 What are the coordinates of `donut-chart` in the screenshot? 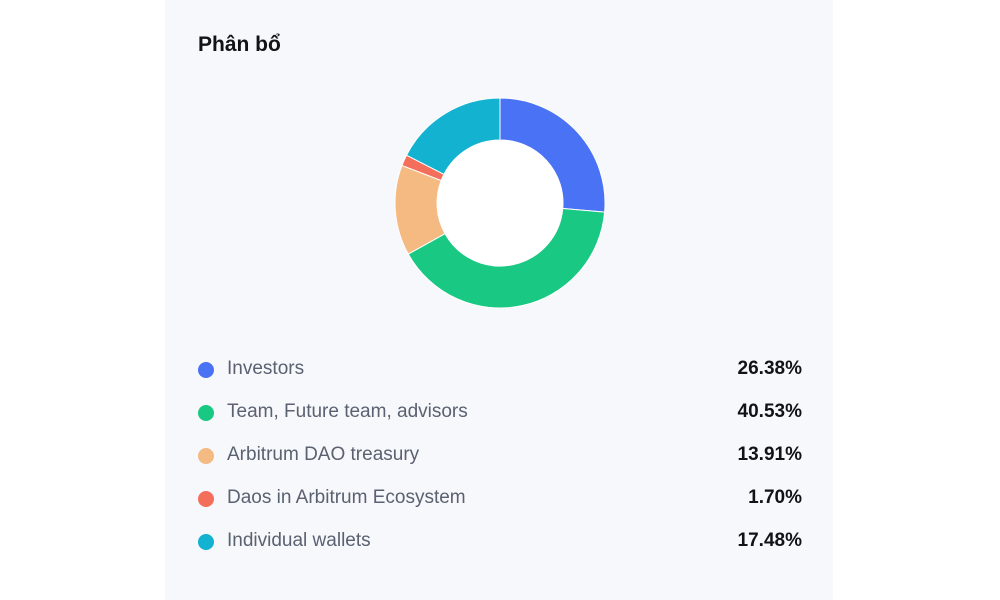 It's located at (500, 203).